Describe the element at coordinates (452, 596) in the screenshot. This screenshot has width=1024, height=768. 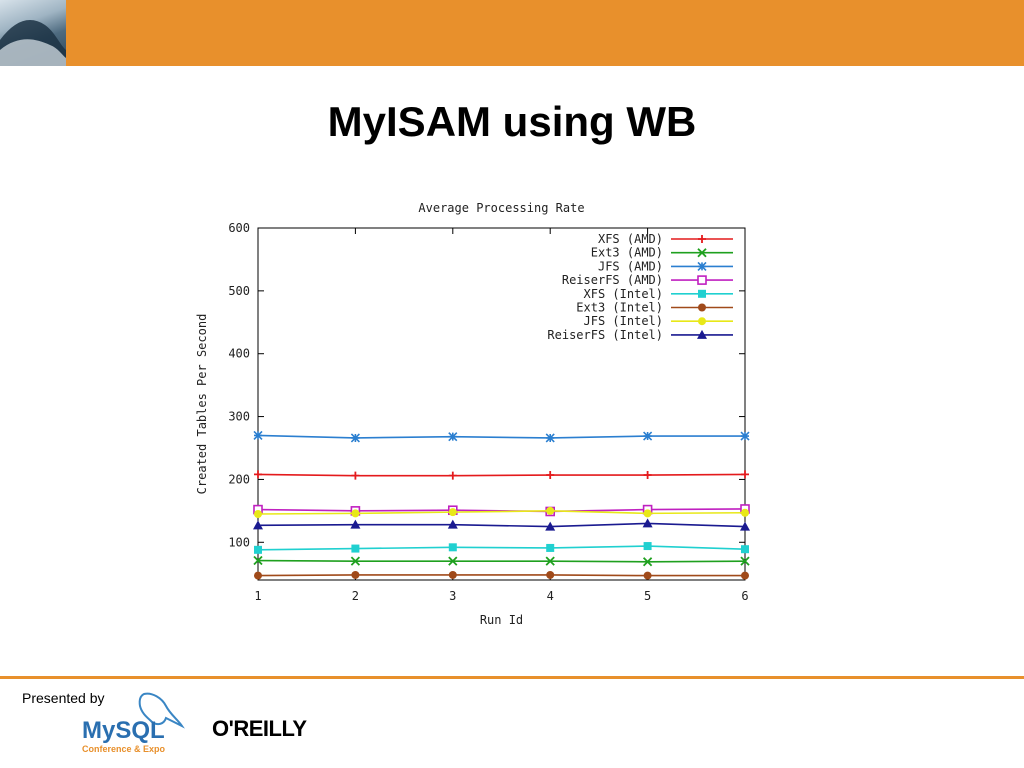
I see `x-tick-label: 3` at that location.